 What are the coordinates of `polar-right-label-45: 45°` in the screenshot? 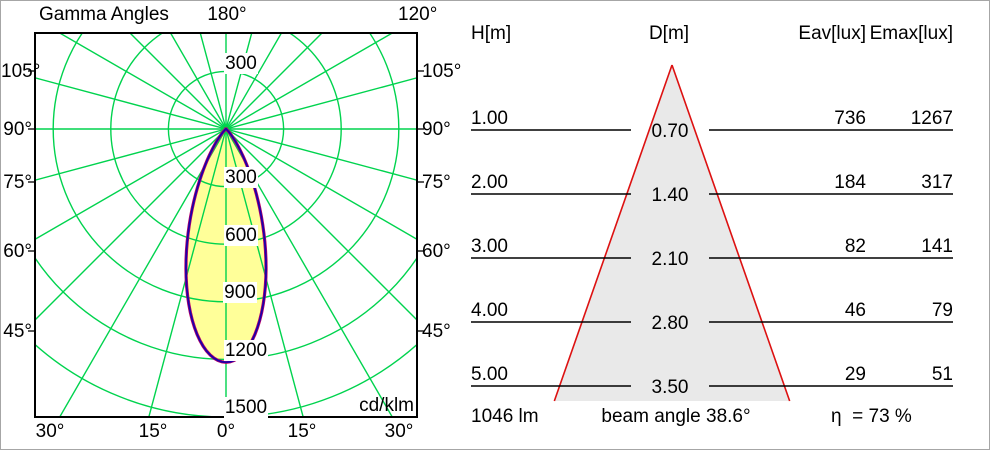 It's located at (436, 331).